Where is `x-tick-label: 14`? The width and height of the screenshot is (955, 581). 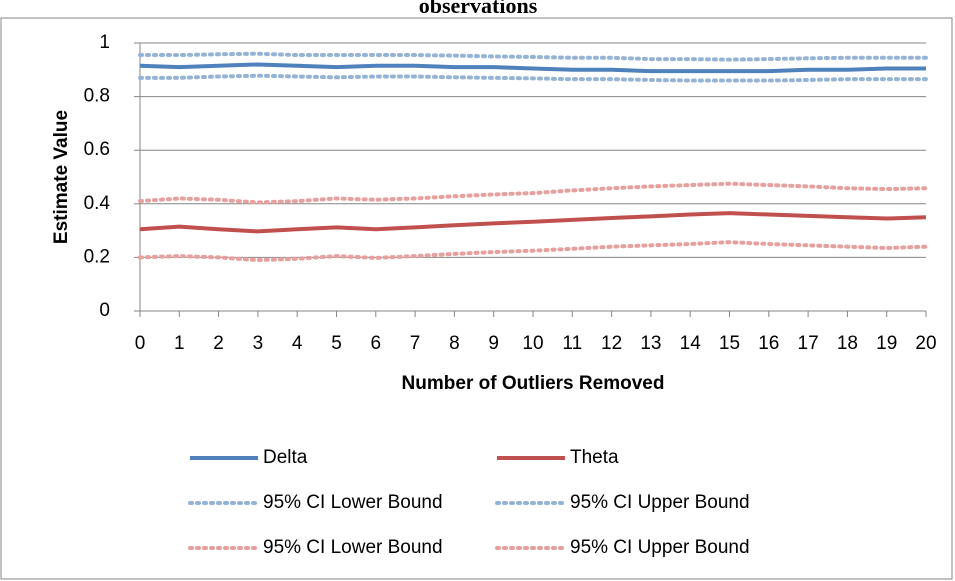
x-tick-label: 14 is located at coordinates (691, 343).